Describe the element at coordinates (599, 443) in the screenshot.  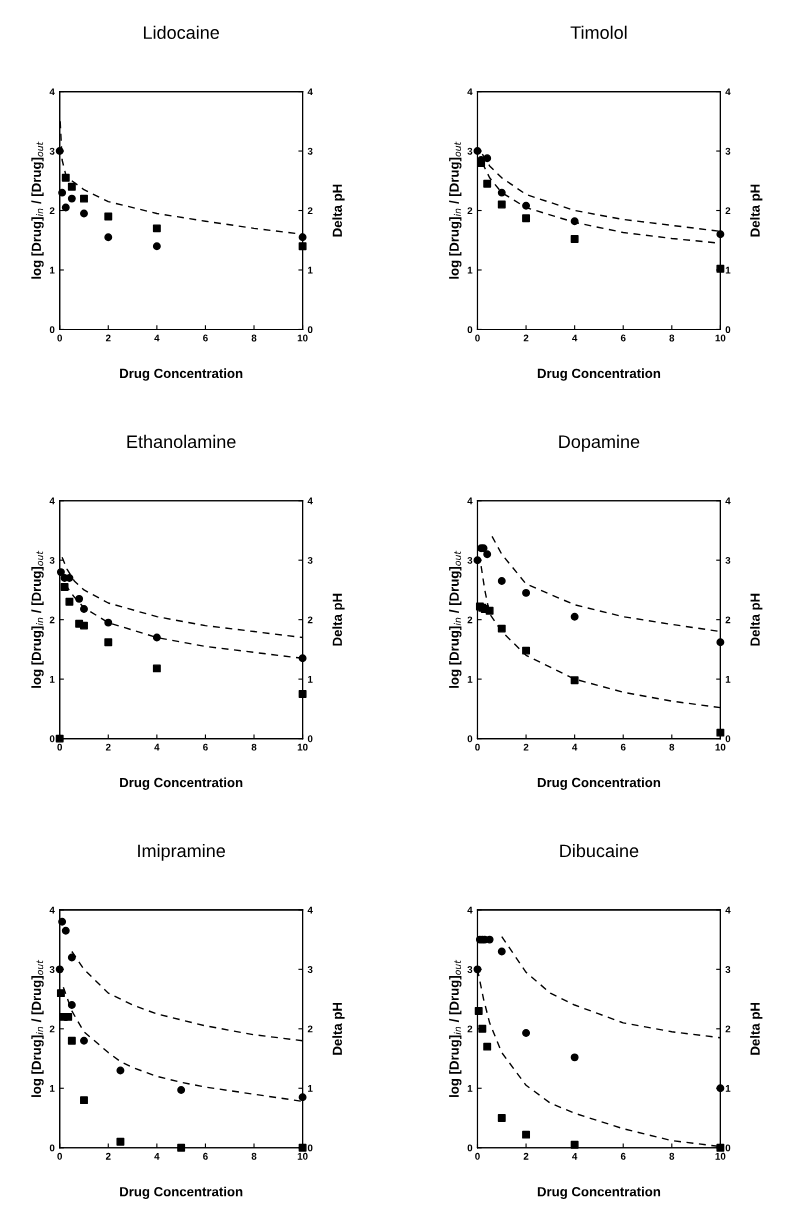
I see `chart-title: Dopamine` at that location.